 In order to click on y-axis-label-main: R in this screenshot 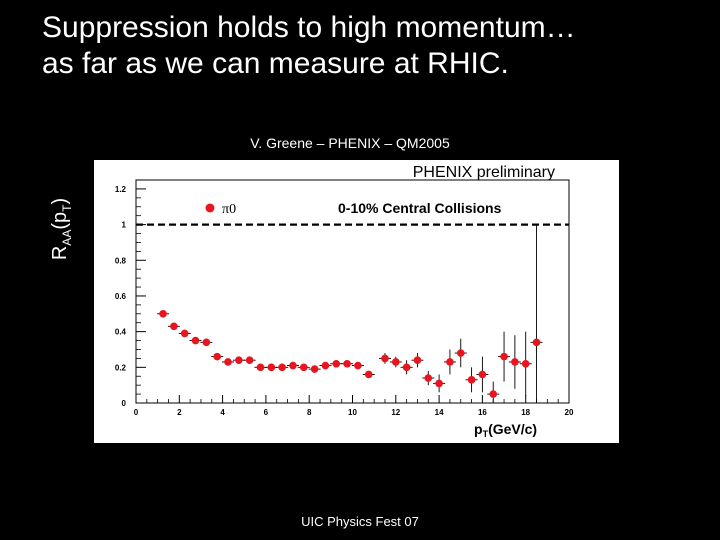, I will do `click(60, 253)`.